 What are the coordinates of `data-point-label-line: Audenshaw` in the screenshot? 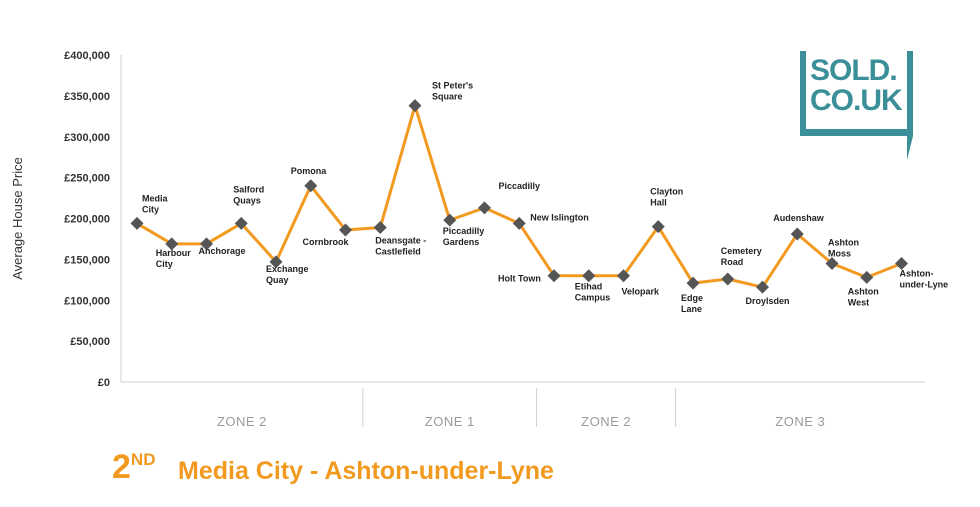 It's located at (799, 218).